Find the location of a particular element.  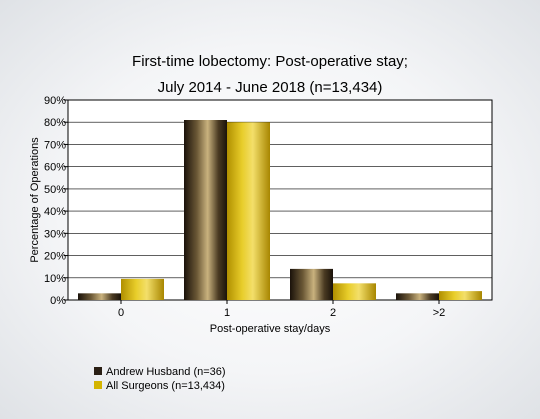

legend-item-all-surgeons: All Surgeons (n=13,434) is located at coordinates (159, 386).